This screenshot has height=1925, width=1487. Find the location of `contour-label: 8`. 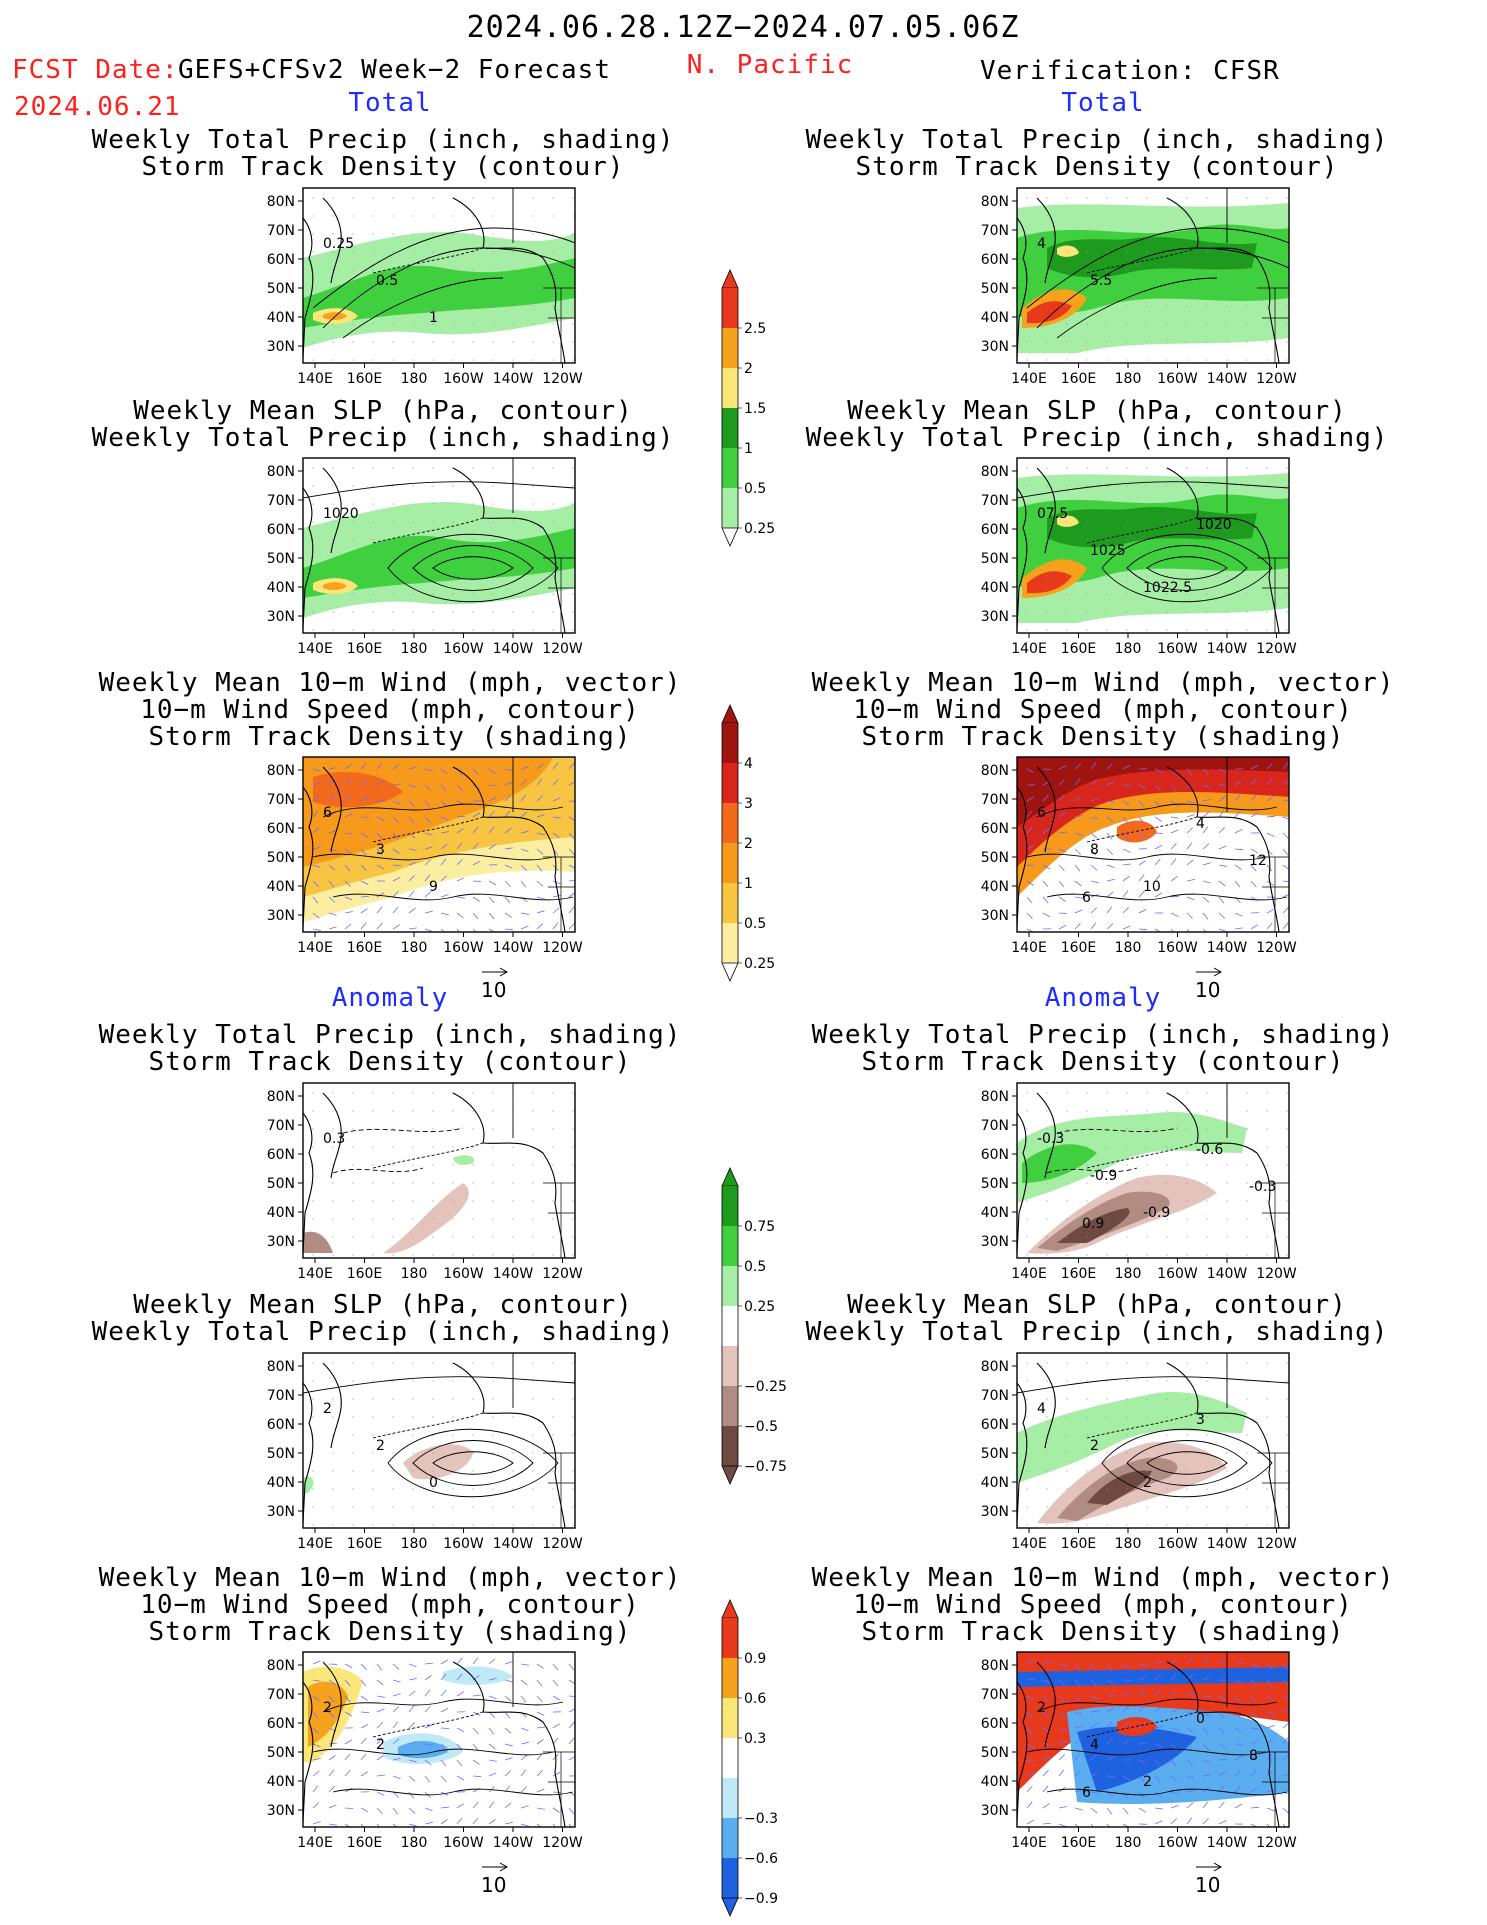

contour-label: 8 is located at coordinates (1253, 1756).